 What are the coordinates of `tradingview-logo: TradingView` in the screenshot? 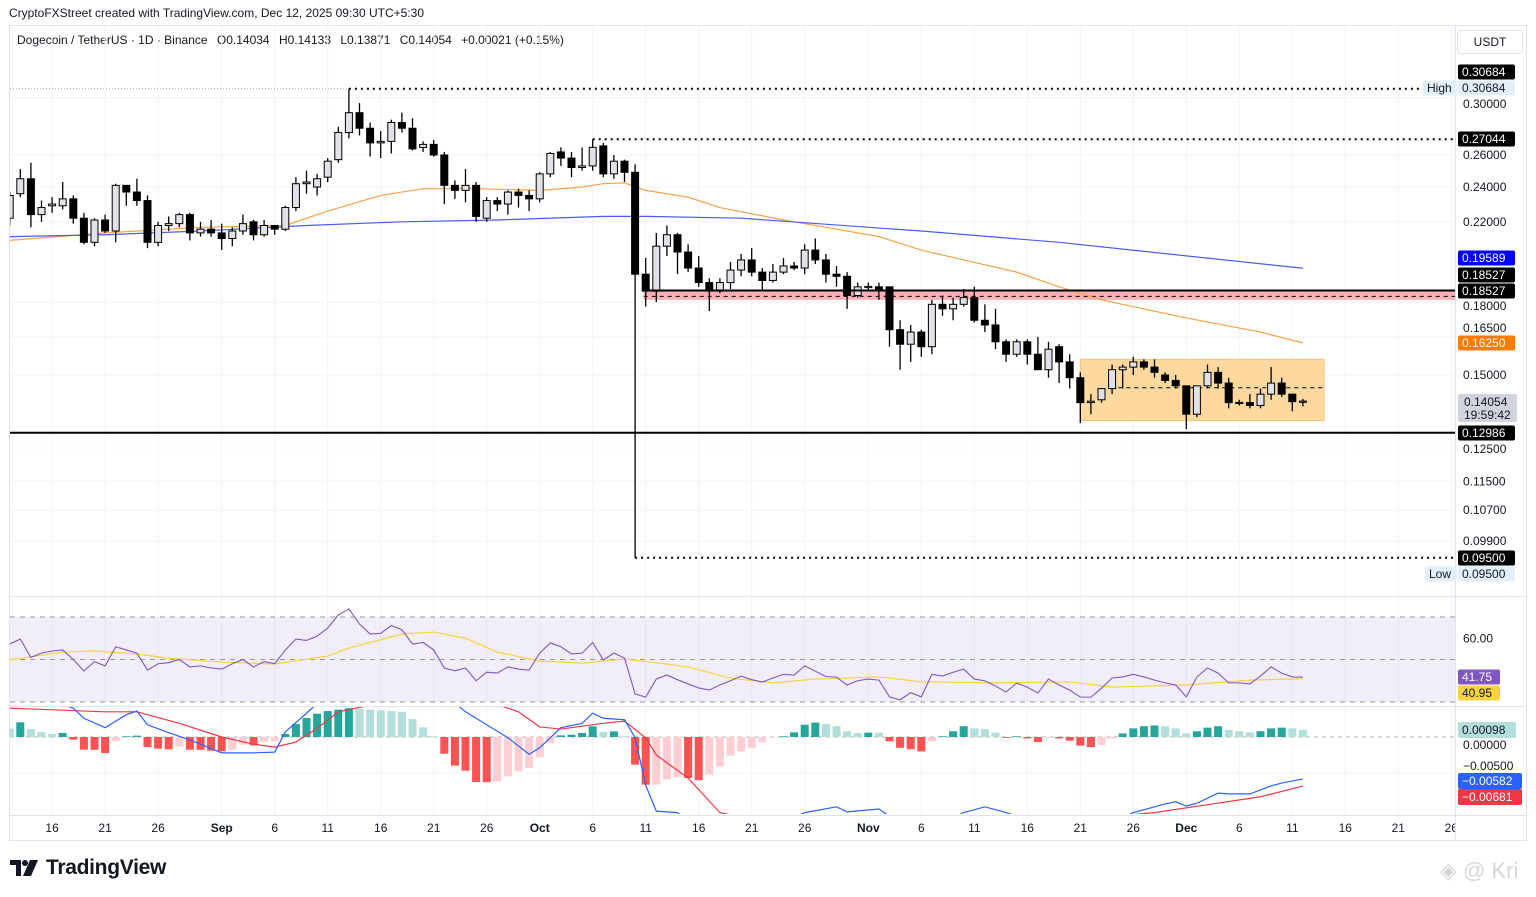 It's located at (88, 868).